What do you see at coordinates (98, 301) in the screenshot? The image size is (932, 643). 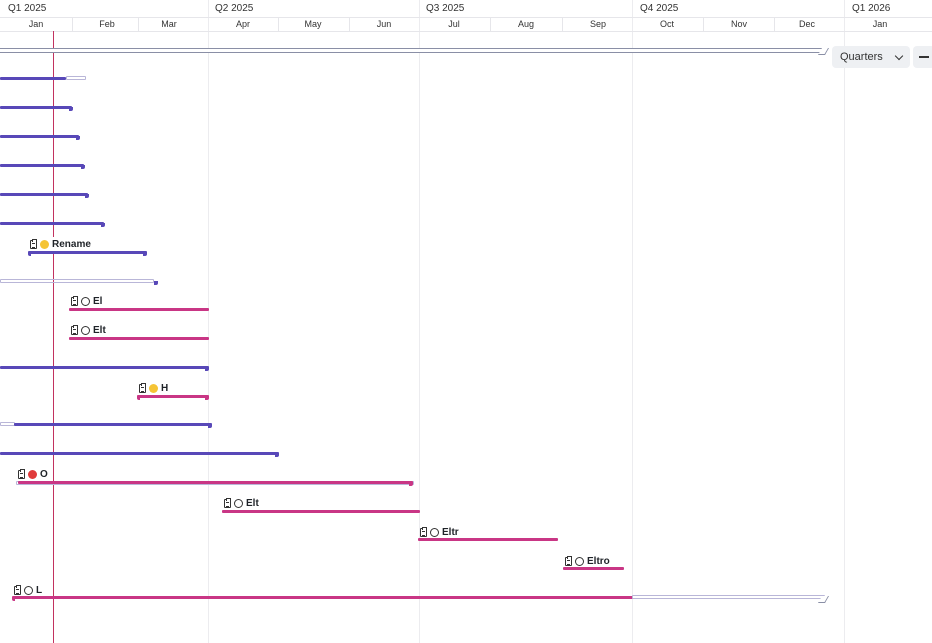 I see `task-name: El` at bounding box center [98, 301].